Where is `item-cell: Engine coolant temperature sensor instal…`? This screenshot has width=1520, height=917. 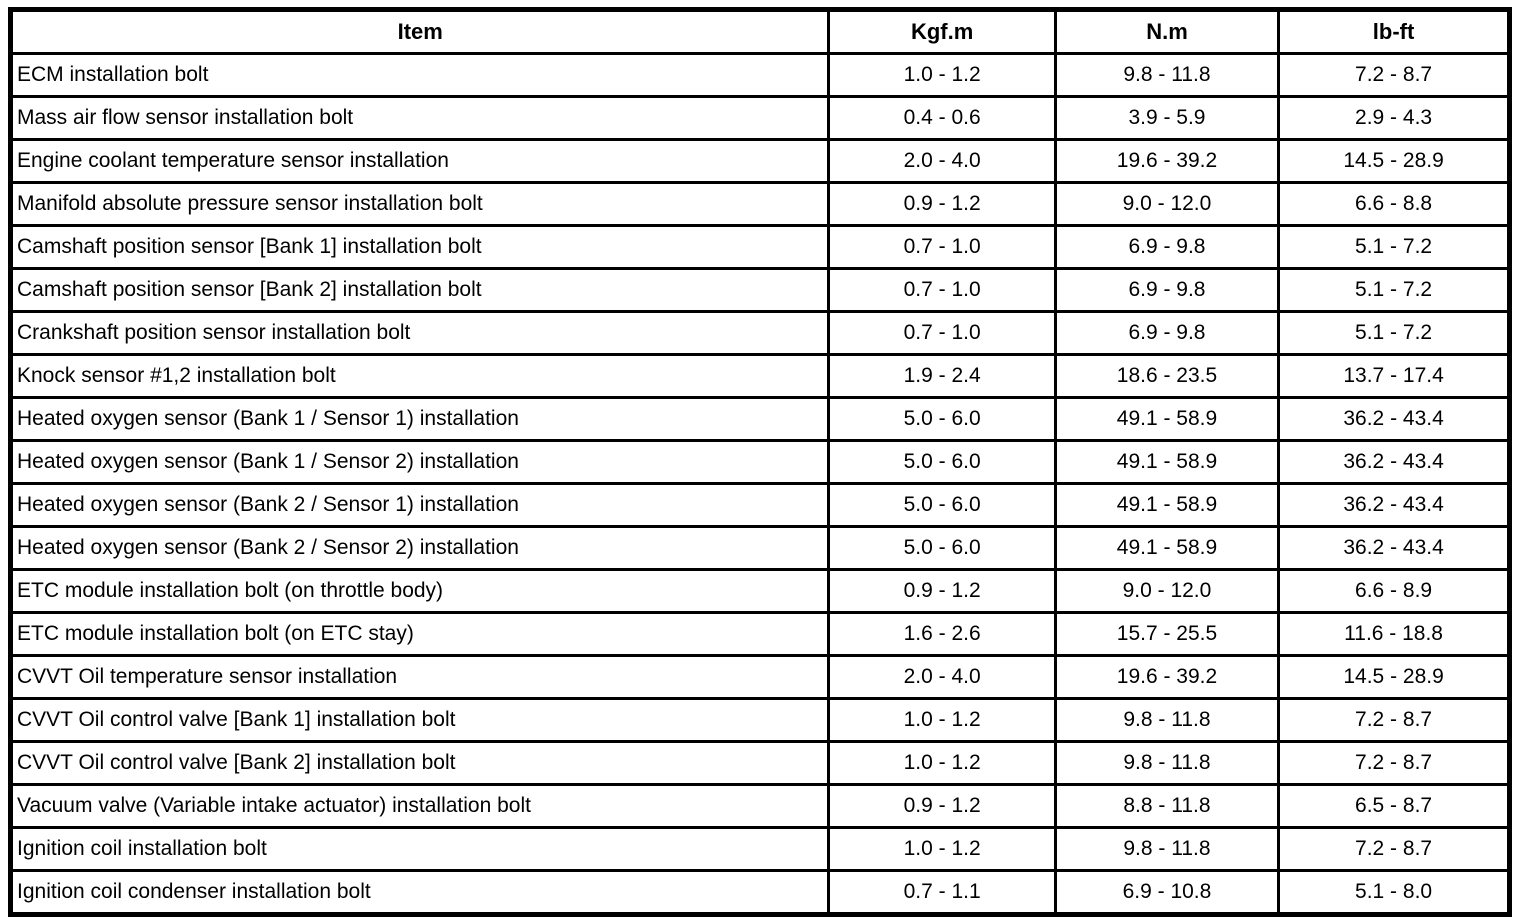 item-cell: Engine coolant temperature sensor instal… is located at coordinates (419, 161).